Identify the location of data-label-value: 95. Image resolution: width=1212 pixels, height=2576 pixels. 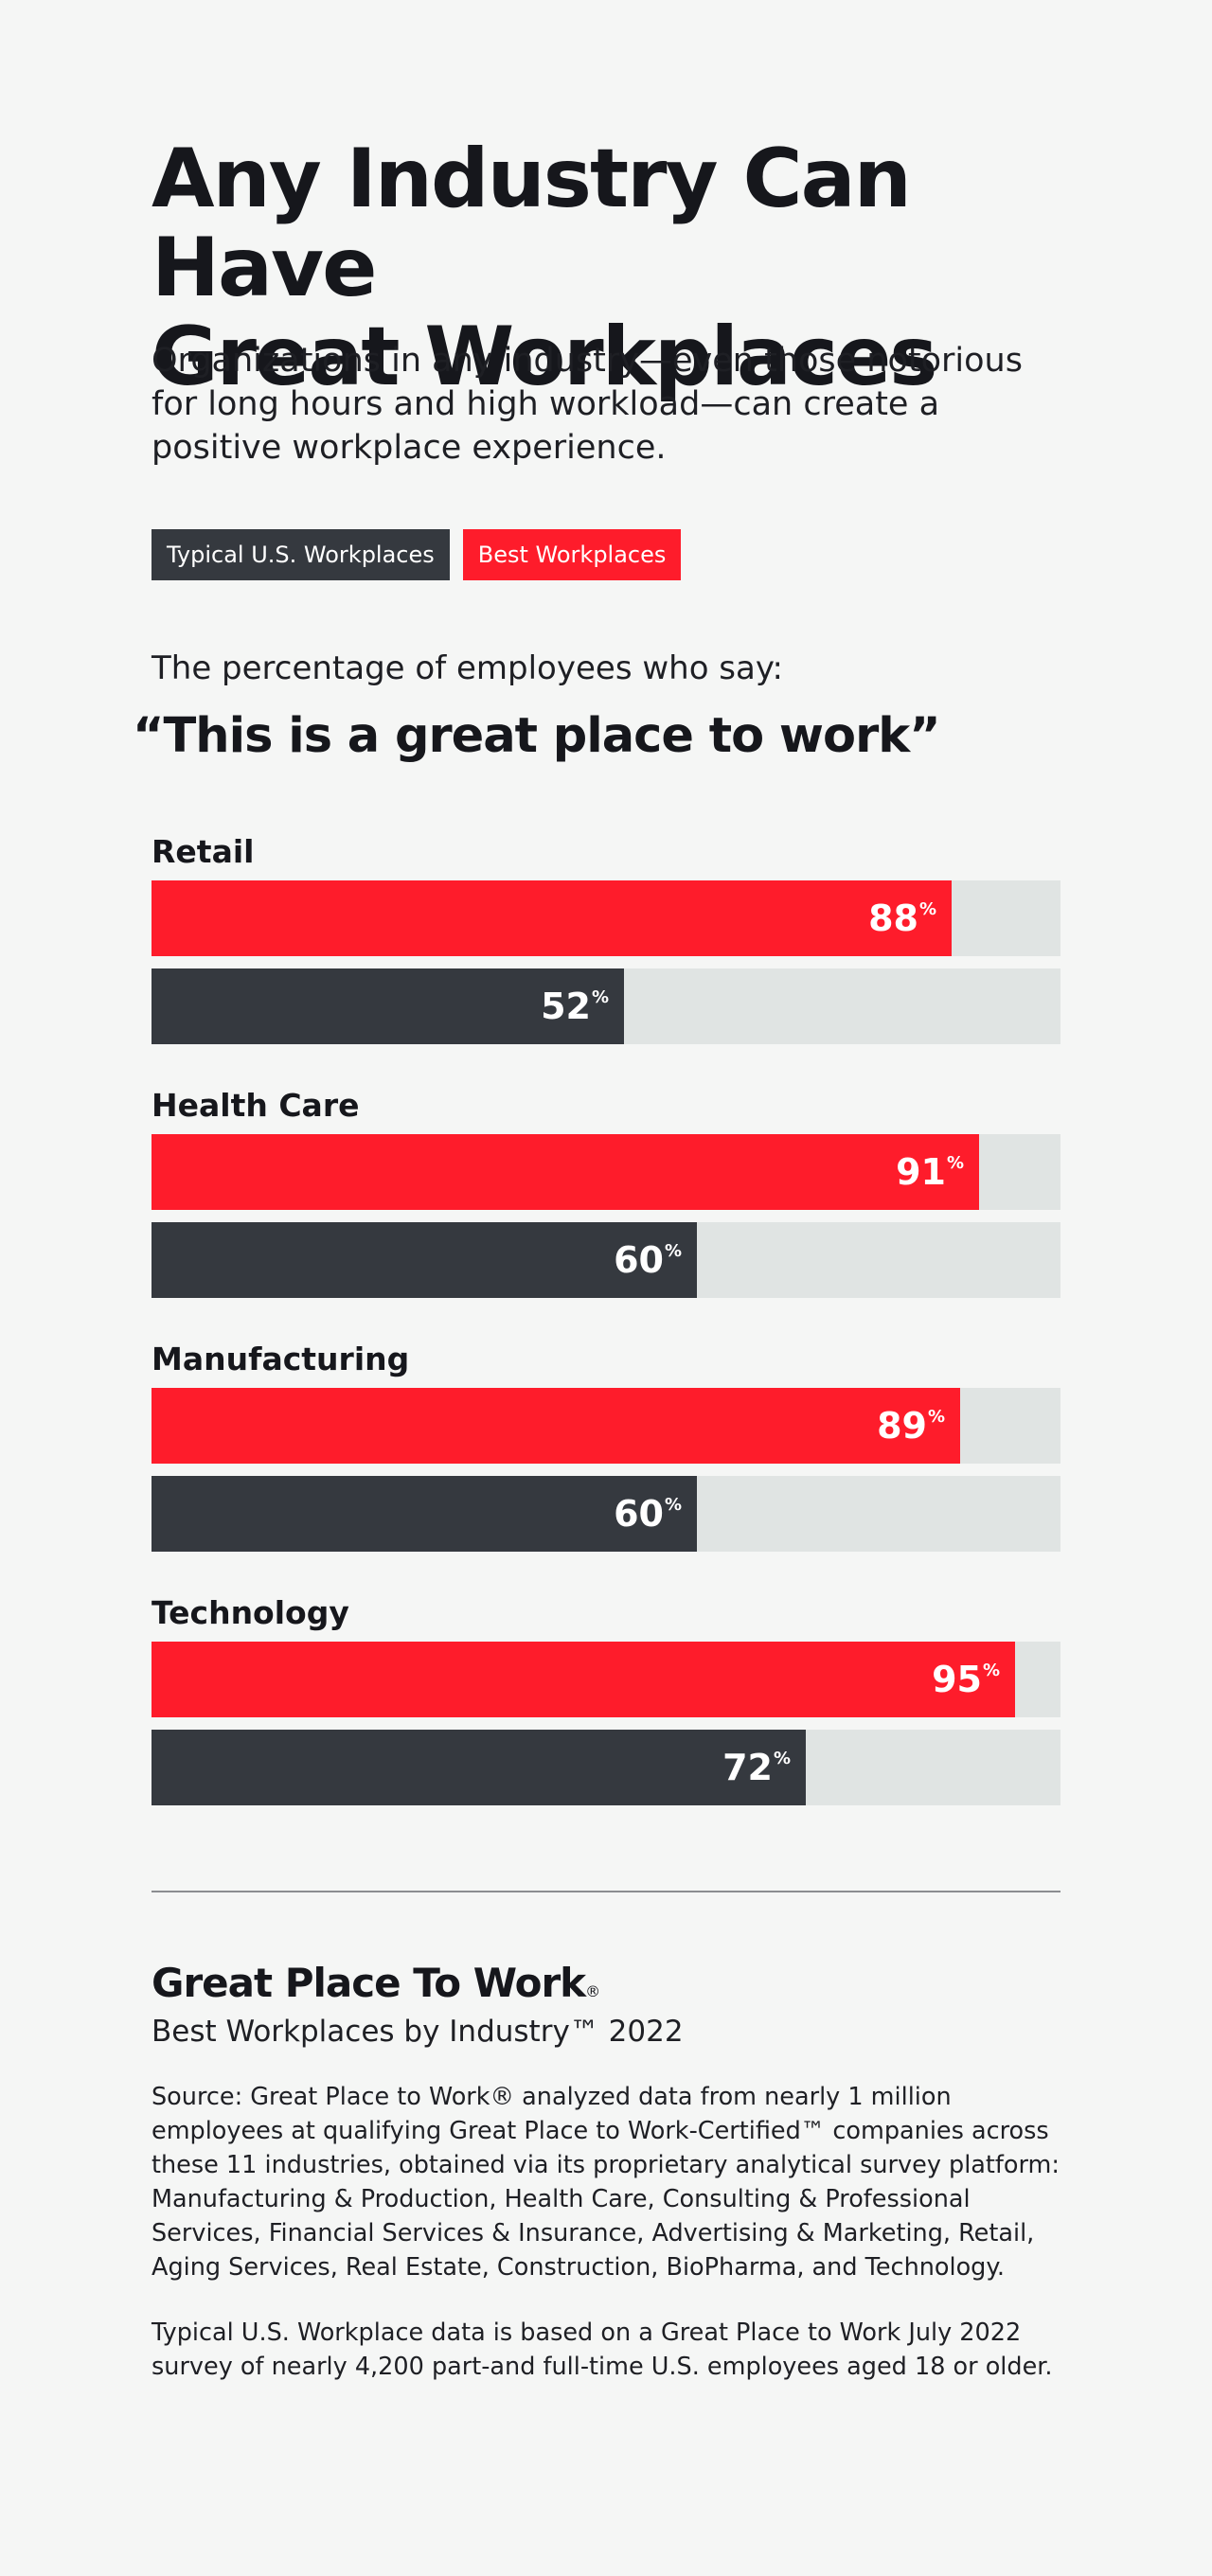
(957, 1680).